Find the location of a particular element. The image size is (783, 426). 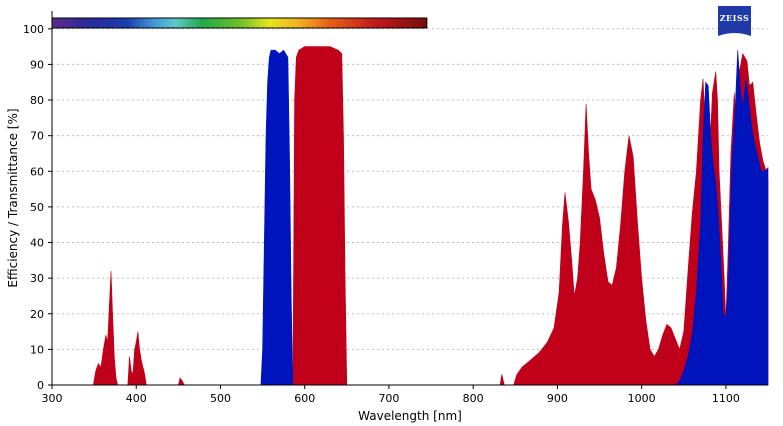

x-tick-label: 1000 is located at coordinates (642, 398).